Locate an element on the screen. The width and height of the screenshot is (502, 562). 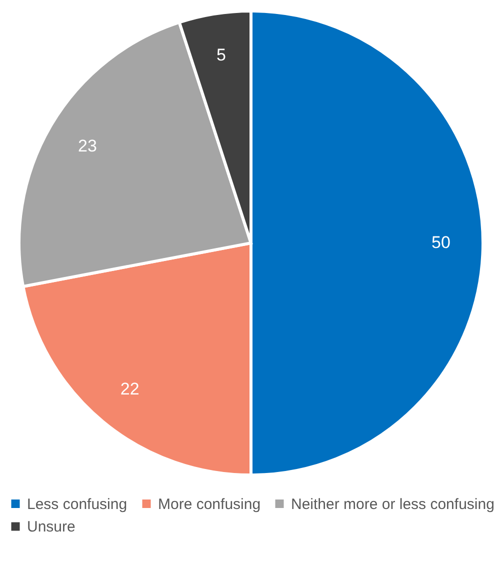
data-label: 50 is located at coordinates (441, 242).